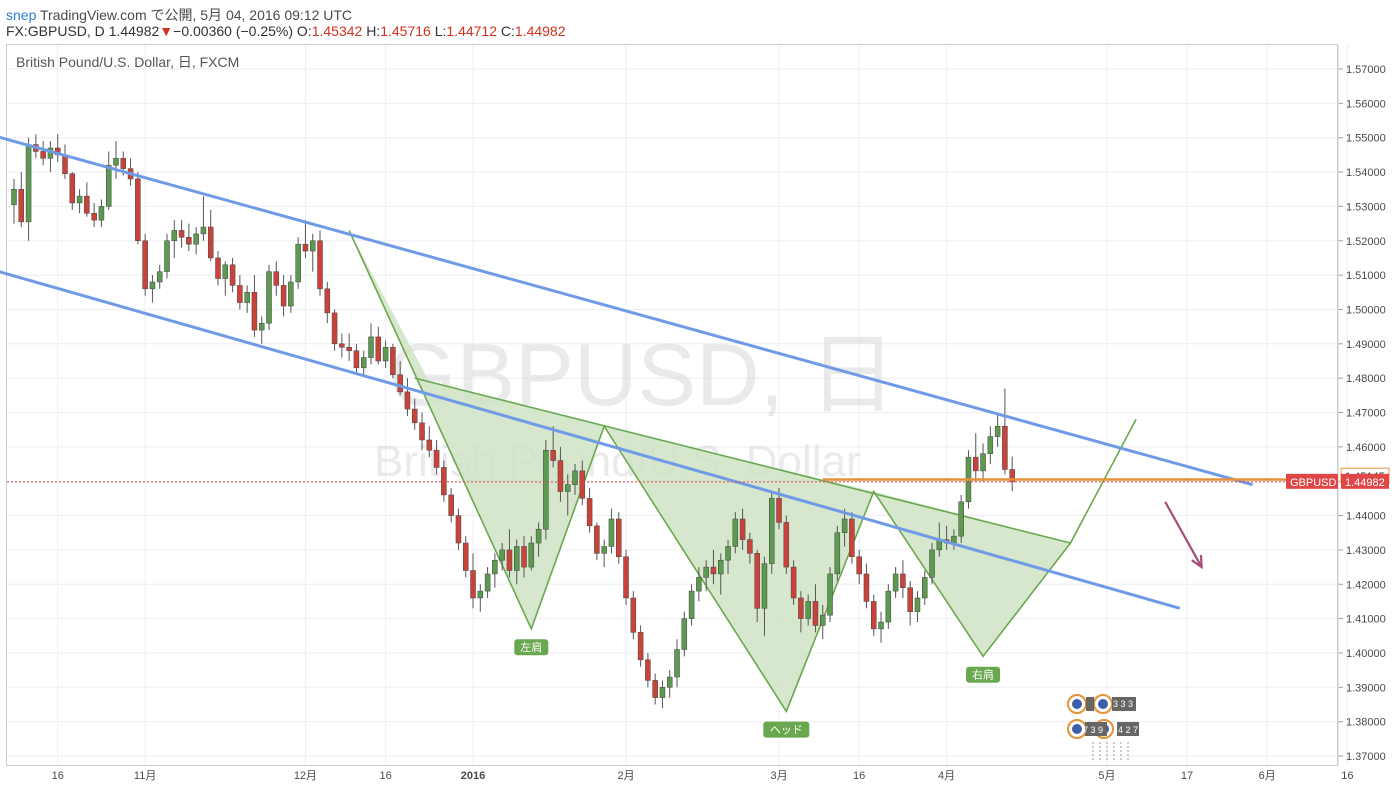 The height and width of the screenshot is (791, 1398). What do you see at coordinates (1366, 723) in the screenshot?
I see `price-tick-label: 1.38000` at bounding box center [1366, 723].